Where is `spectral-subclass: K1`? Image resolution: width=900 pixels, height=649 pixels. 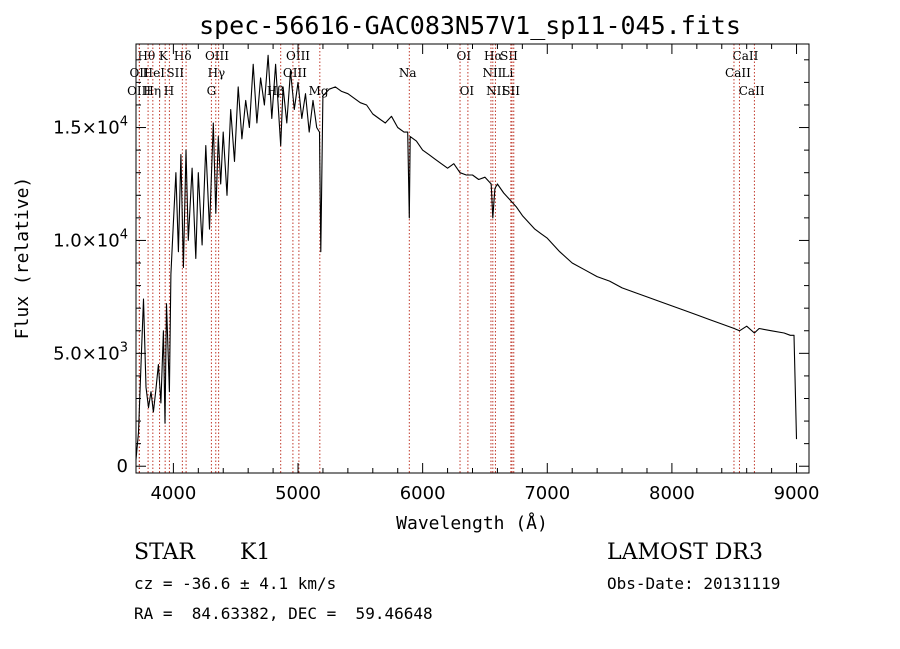 spectral-subclass: K1 is located at coordinates (255, 552).